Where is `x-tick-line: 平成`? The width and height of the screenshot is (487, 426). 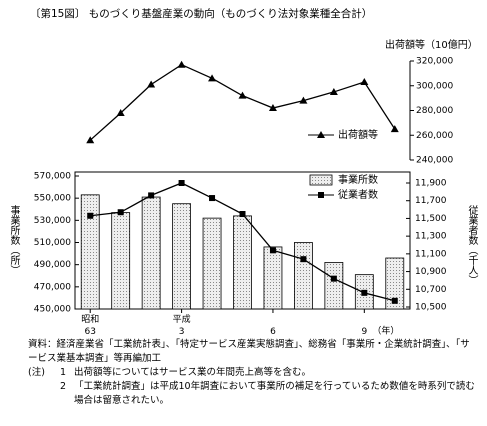 x-tick-line: 平成 is located at coordinates (182, 319).